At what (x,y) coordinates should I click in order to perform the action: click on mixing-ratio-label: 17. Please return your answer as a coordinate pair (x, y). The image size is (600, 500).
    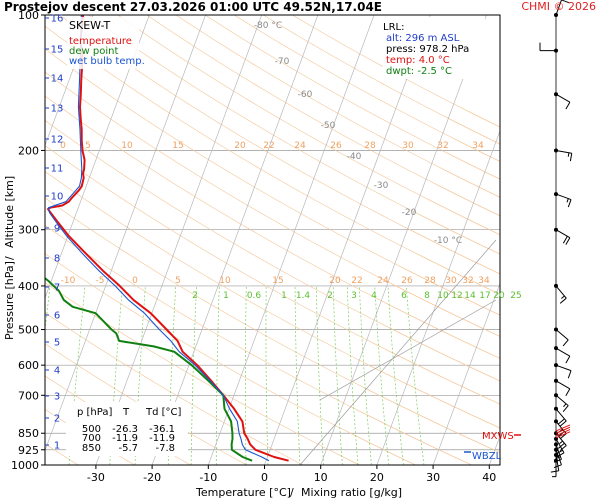
    Looking at the image, I should click on (484, 296).